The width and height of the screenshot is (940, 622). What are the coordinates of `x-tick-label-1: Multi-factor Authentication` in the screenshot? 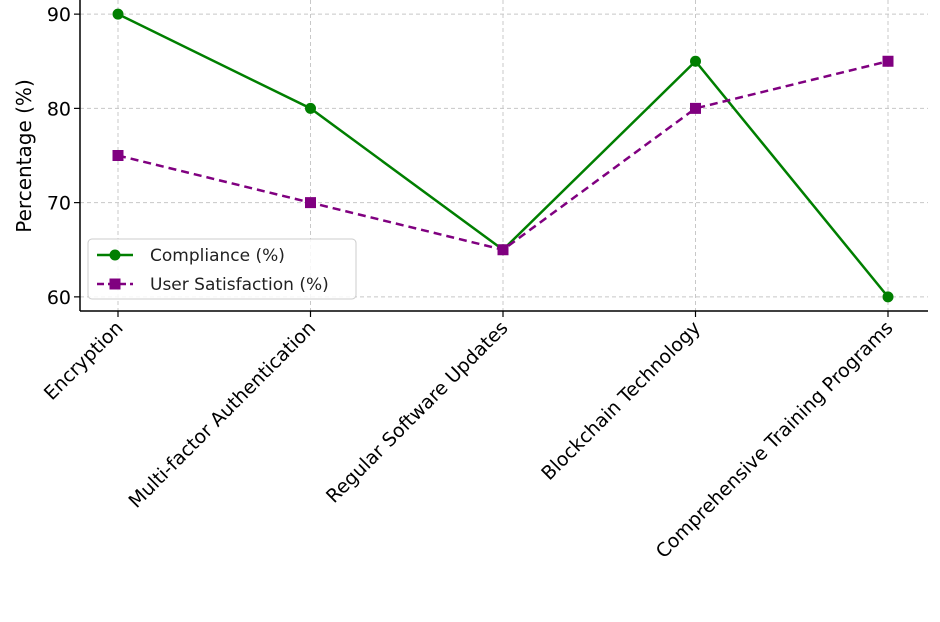 It's located at (223, 415).